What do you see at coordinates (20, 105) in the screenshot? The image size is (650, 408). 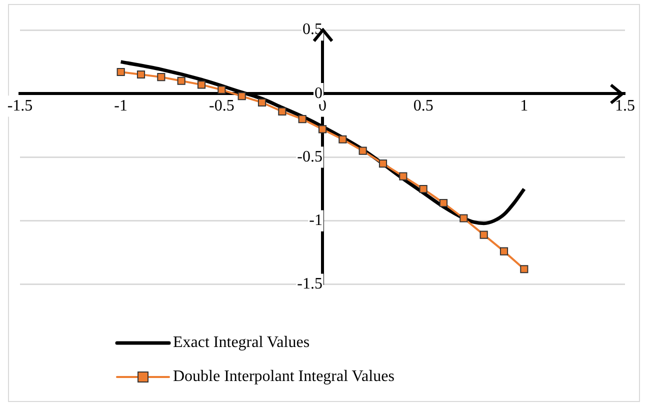 I see `x-tick-label: -1.5` at bounding box center [20, 105].